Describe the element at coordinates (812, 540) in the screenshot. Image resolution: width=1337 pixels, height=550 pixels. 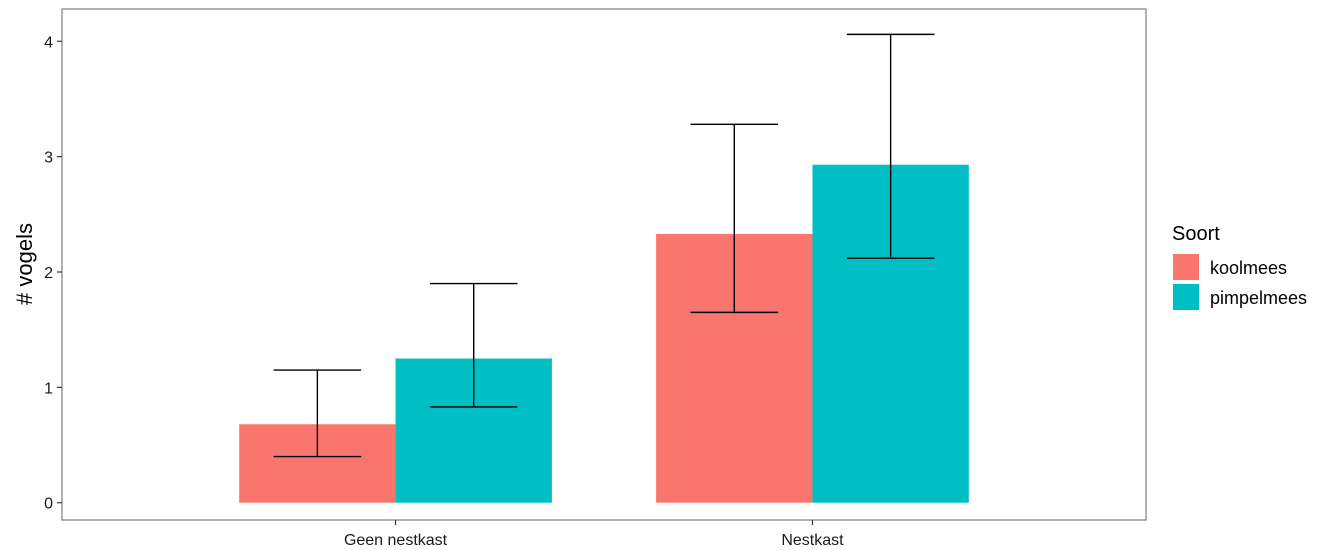
I see `x-tick-label: Nestkast` at that location.